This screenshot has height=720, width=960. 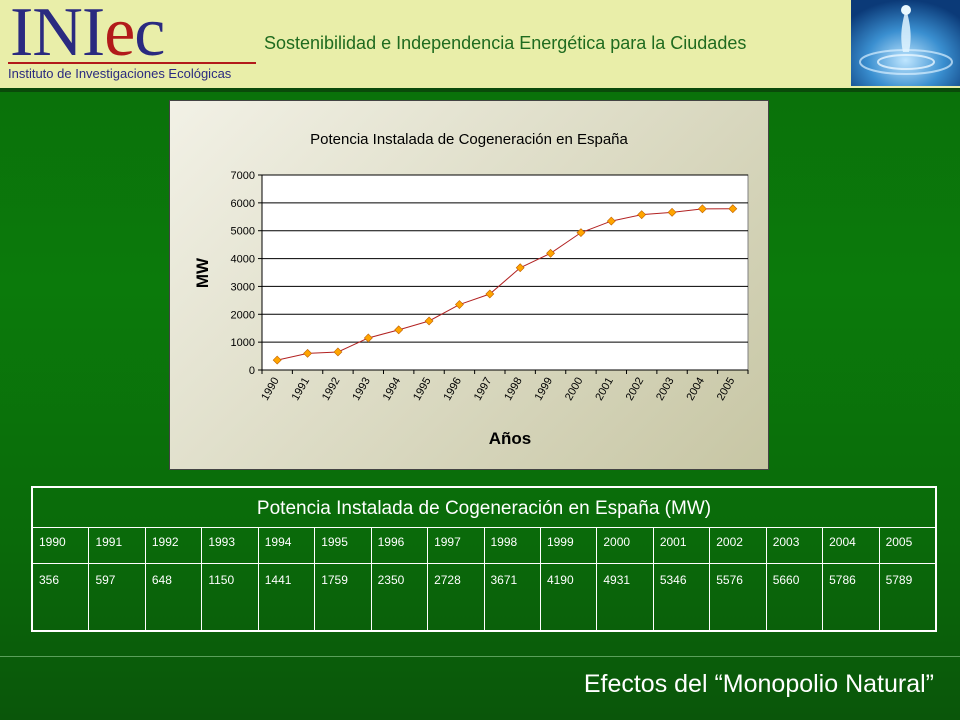 What do you see at coordinates (243, 204) in the screenshot?
I see `y-tick-label: 6000` at bounding box center [243, 204].